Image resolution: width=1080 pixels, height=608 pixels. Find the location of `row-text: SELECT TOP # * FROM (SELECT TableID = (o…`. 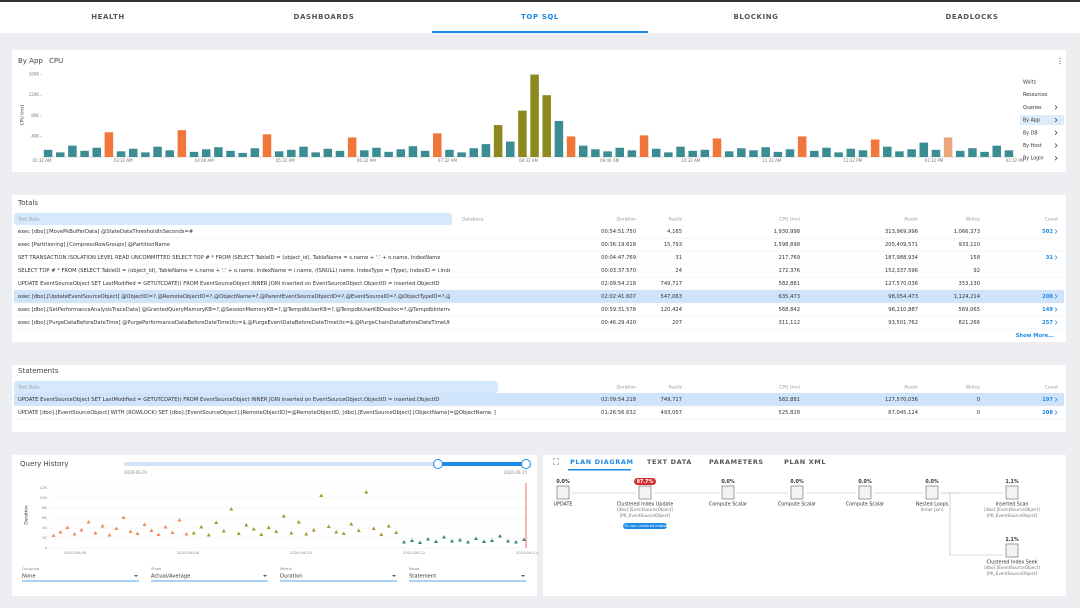

row-text: SELECT TOP # * FROM (SELECT TableID = (o… is located at coordinates (269, 271).